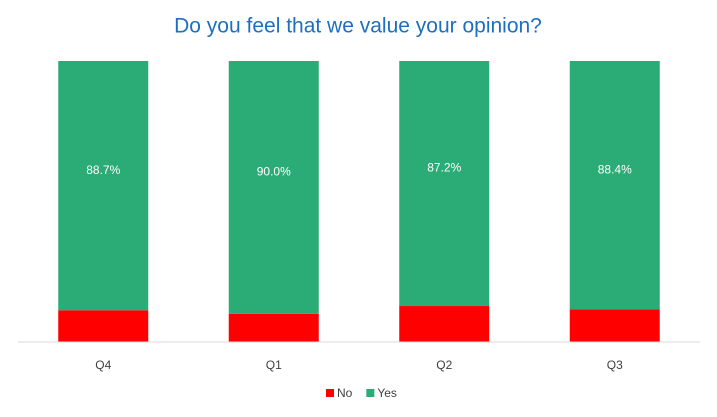  What do you see at coordinates (274, 172) in the screenshot?
I see `data-label: 90.0%` at bounding box center [274, 172].